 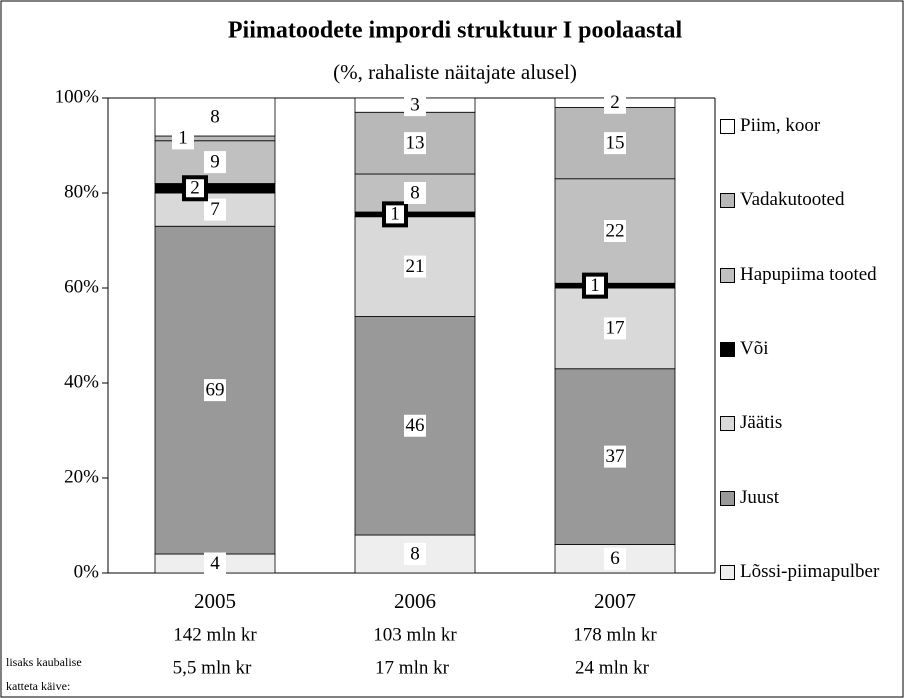 What do you see at coordinates (81, 476) in the screenshot?
I see `y-tick-label: 20%` at bounding box center [81, 476].